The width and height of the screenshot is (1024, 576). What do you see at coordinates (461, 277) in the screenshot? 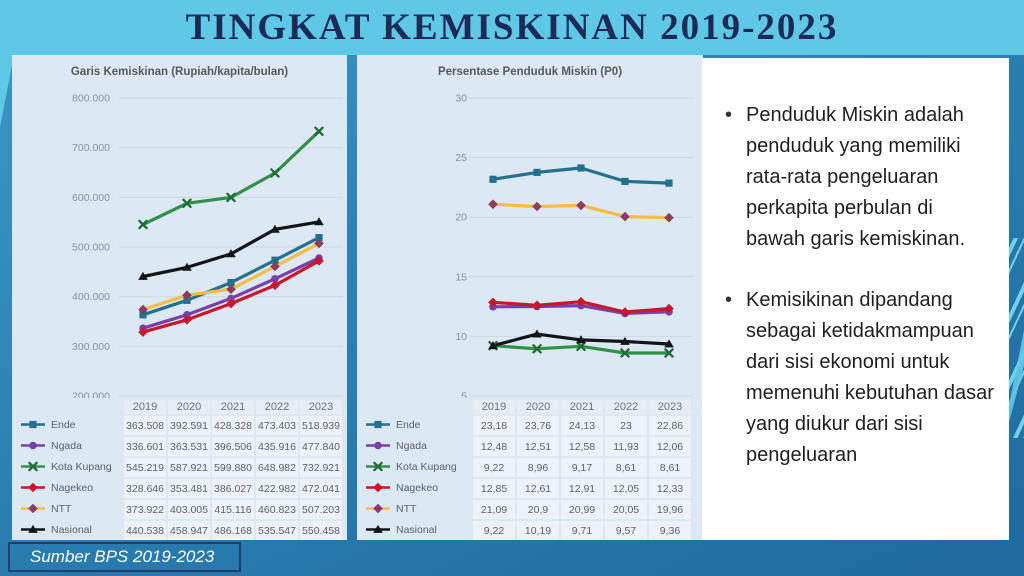
I see `svg-text: 15` at bounding box center [461, 277].